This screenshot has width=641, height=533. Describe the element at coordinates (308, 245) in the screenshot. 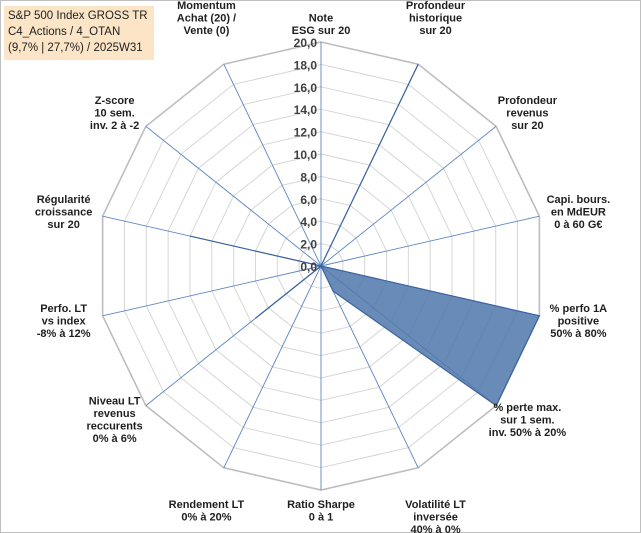

I see `tick-label-1: 2,0` at that location.